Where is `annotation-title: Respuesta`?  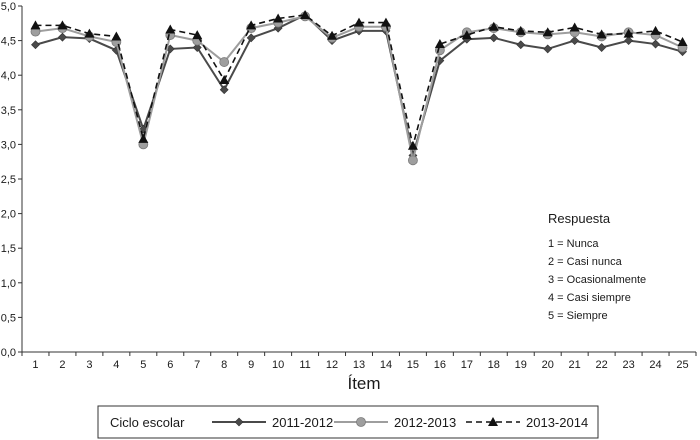 annotation-title: Respuesta is located at coordinates (579, 218).